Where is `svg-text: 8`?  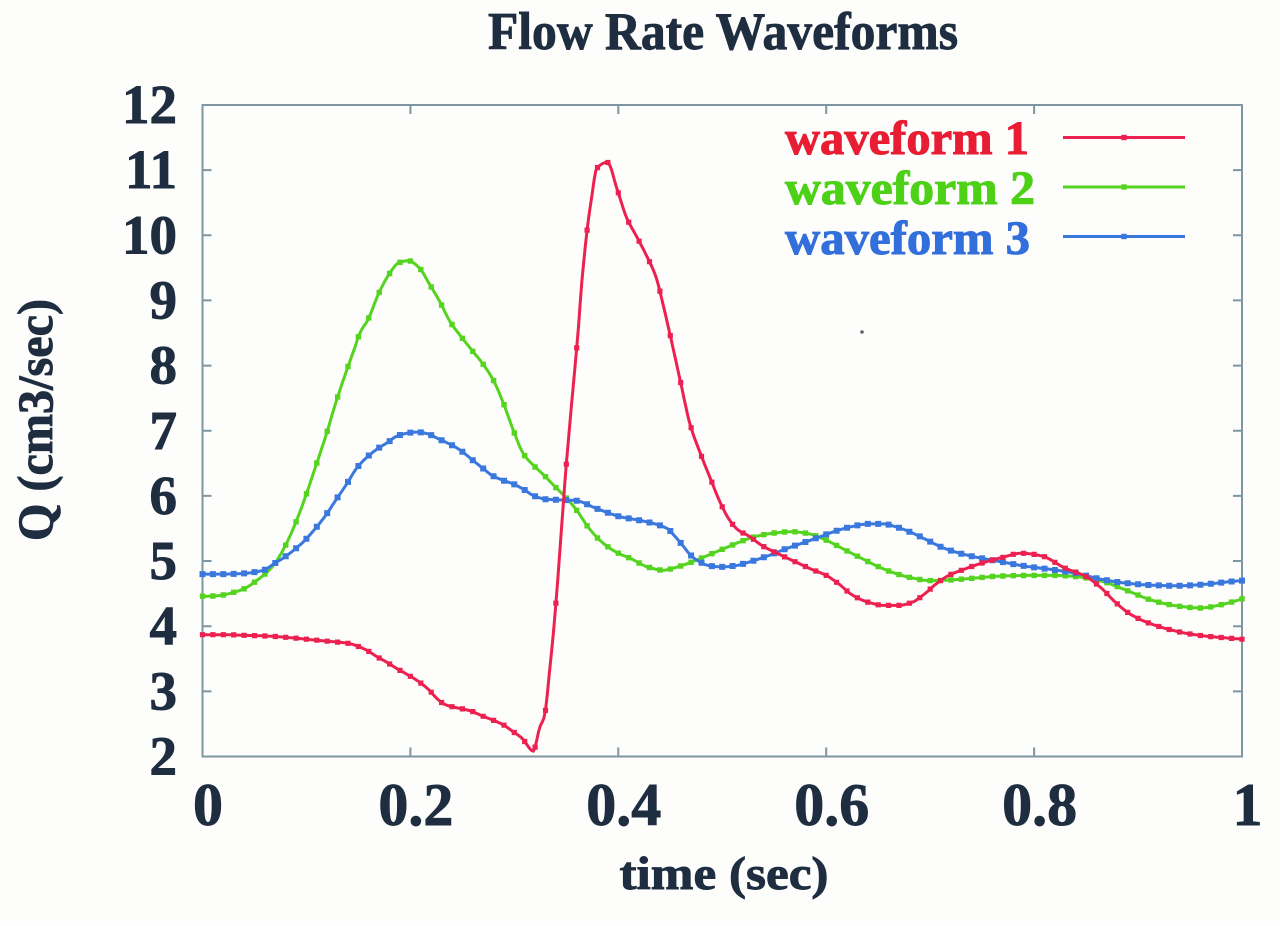
svg-text: 8 is located at coordinates (164, 365).